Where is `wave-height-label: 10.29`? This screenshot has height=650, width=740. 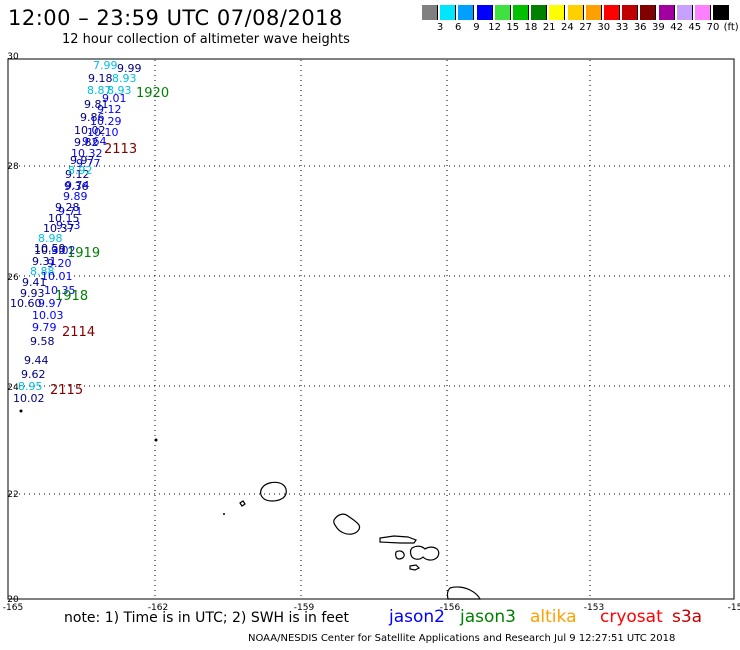
wave-height-label: 10.29 is located at coordinates (106, 121).